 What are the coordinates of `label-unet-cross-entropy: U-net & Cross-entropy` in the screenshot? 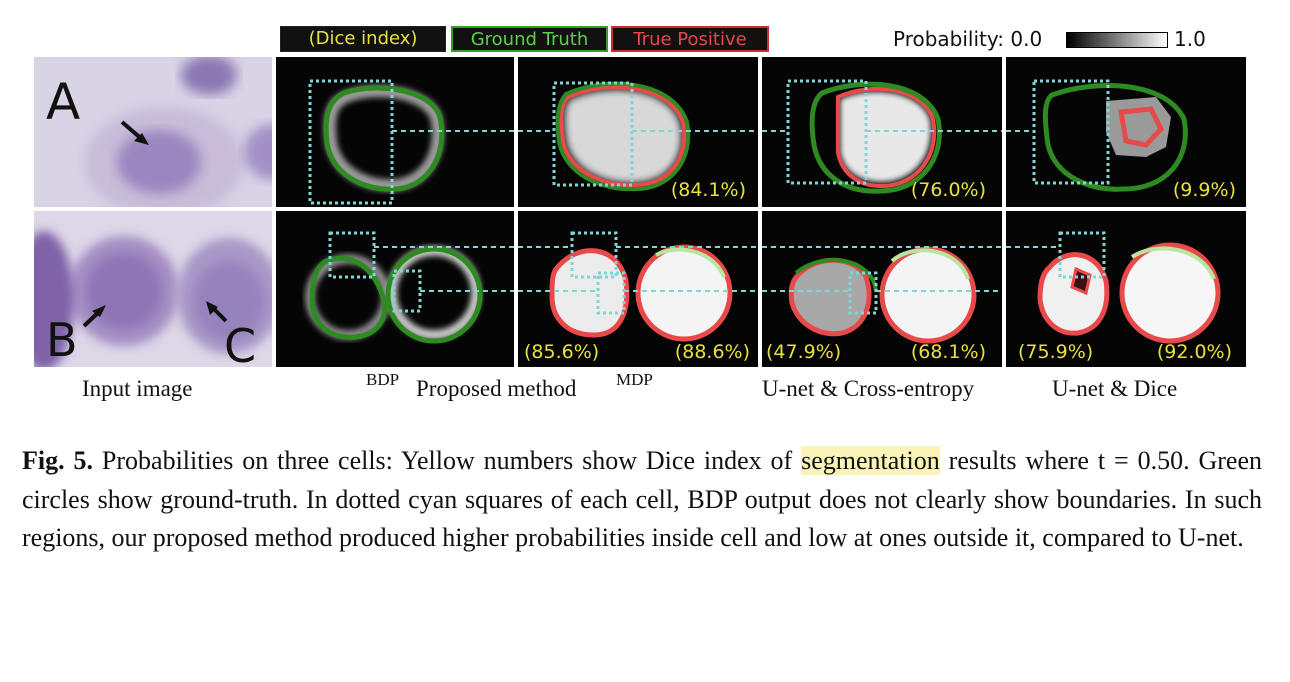 It's located at (868, 388).